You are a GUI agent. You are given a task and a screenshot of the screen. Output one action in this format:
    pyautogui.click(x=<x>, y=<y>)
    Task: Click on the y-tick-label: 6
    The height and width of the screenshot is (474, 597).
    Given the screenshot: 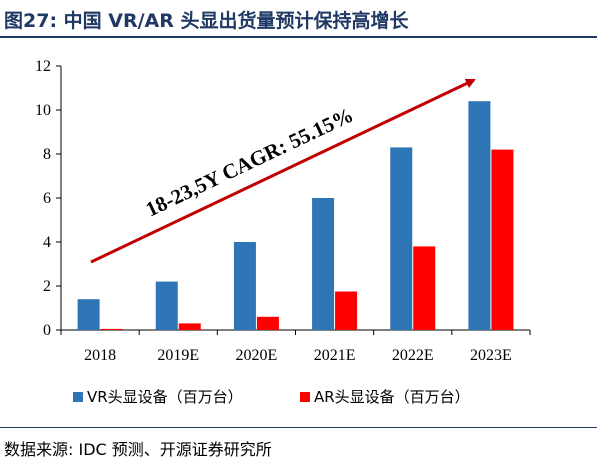 What is the action you would take?
    pyautogui.click(x=47, y=198)
    